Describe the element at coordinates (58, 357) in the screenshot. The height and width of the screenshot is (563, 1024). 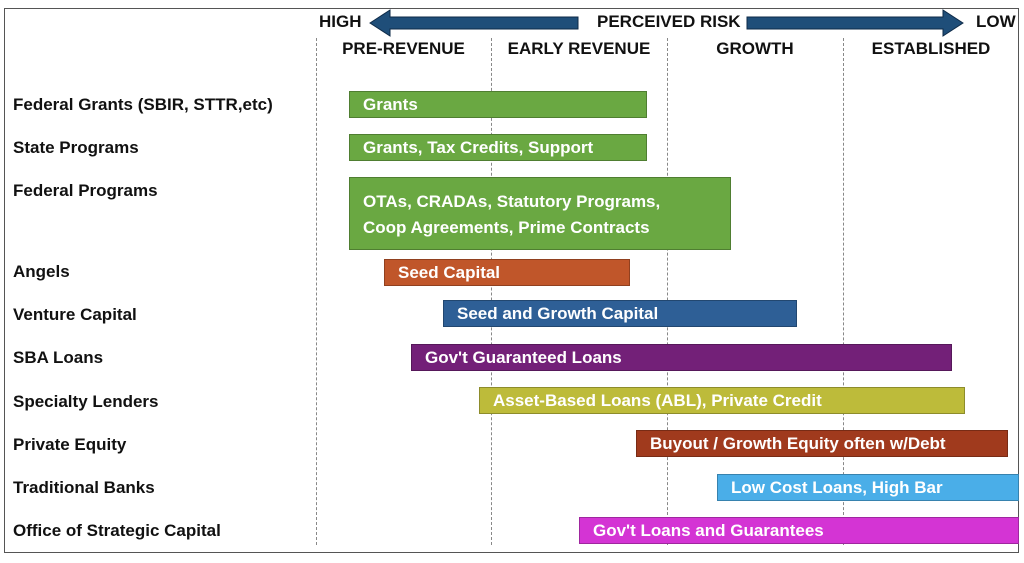
I see `row-label-sba-loans: SBA Loans` at that location.